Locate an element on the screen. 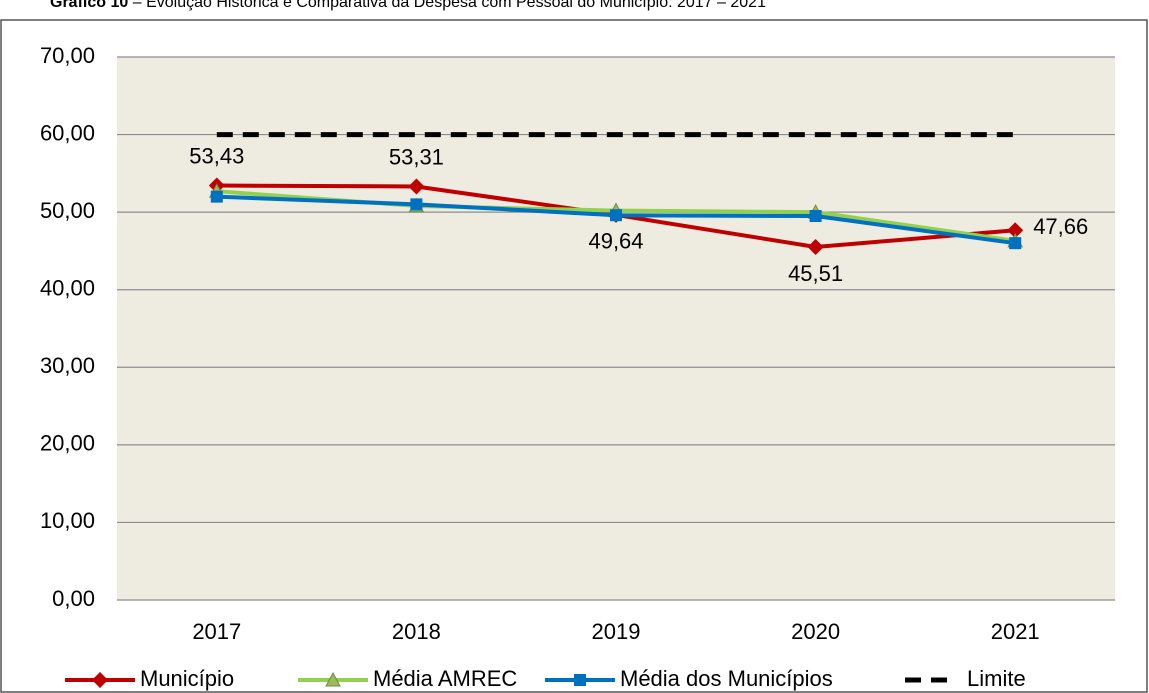 Image resolution: width=1149 pixels, height=693 pixels. data-label: 47,66 is located at coordinates (1060, 226).